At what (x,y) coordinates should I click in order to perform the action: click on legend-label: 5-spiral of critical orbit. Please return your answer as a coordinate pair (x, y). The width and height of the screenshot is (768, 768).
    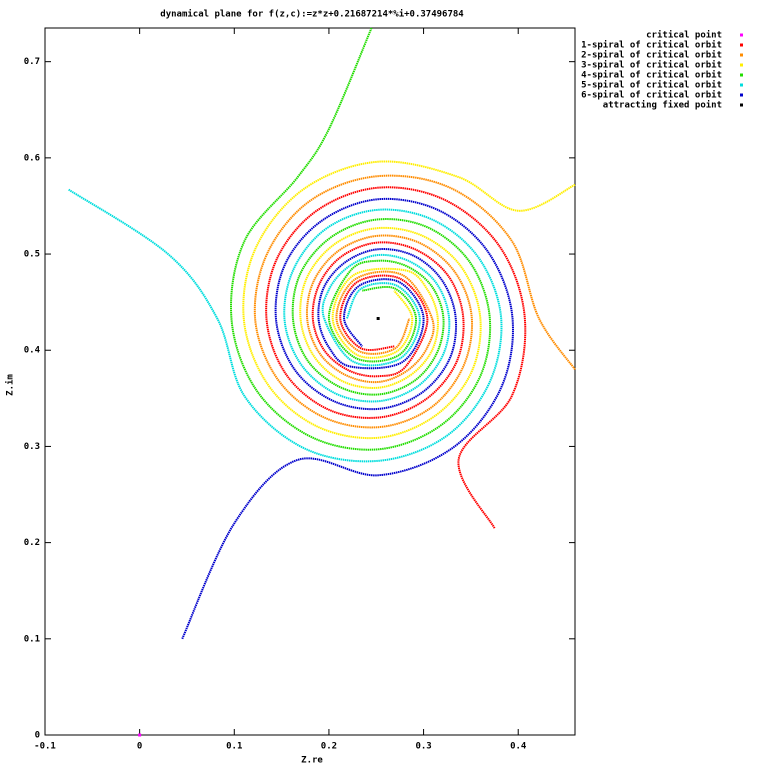
    Looking at the image, I should click on (651, 85).